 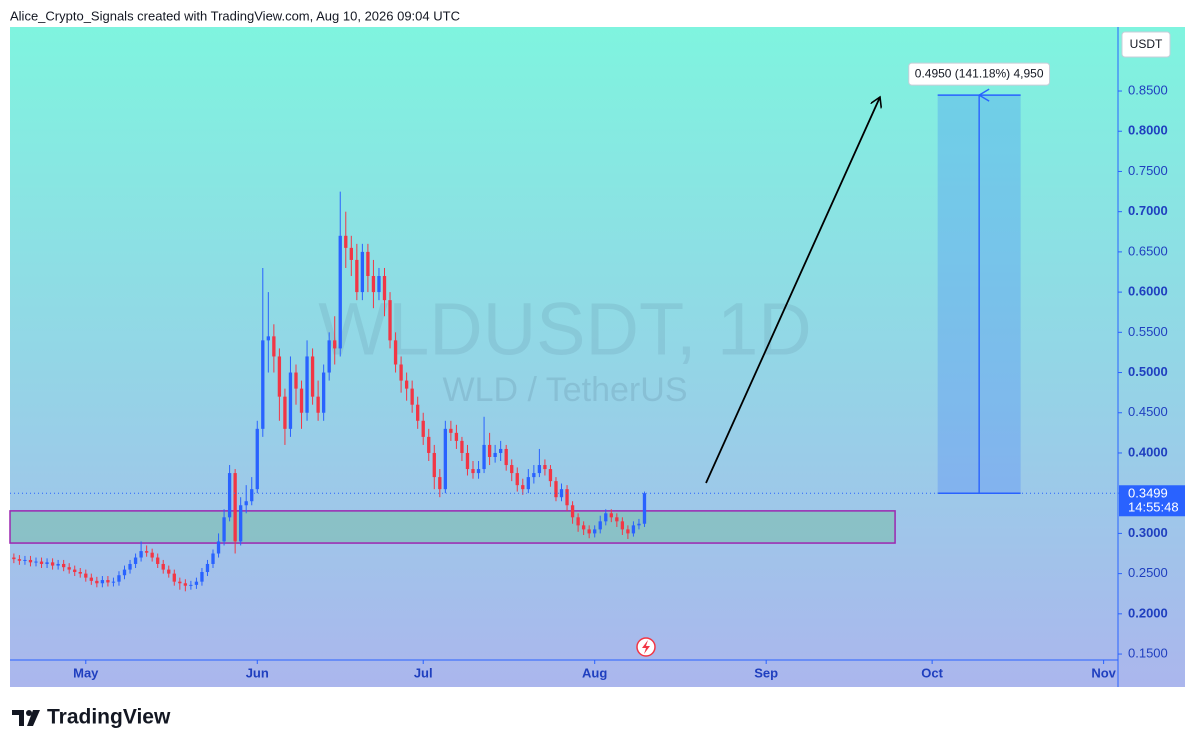 I want to click on x-tick-label: Sep, so click(x=766, y=672).